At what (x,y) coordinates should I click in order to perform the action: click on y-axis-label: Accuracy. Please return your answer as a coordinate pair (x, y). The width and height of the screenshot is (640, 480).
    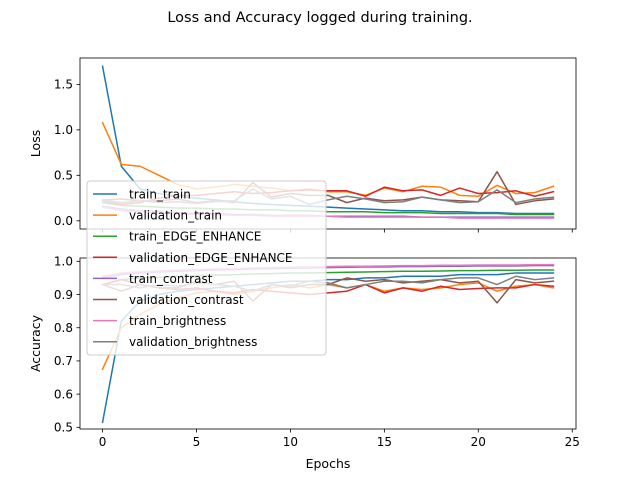
    Looking at the image, I should click on (35, 343).